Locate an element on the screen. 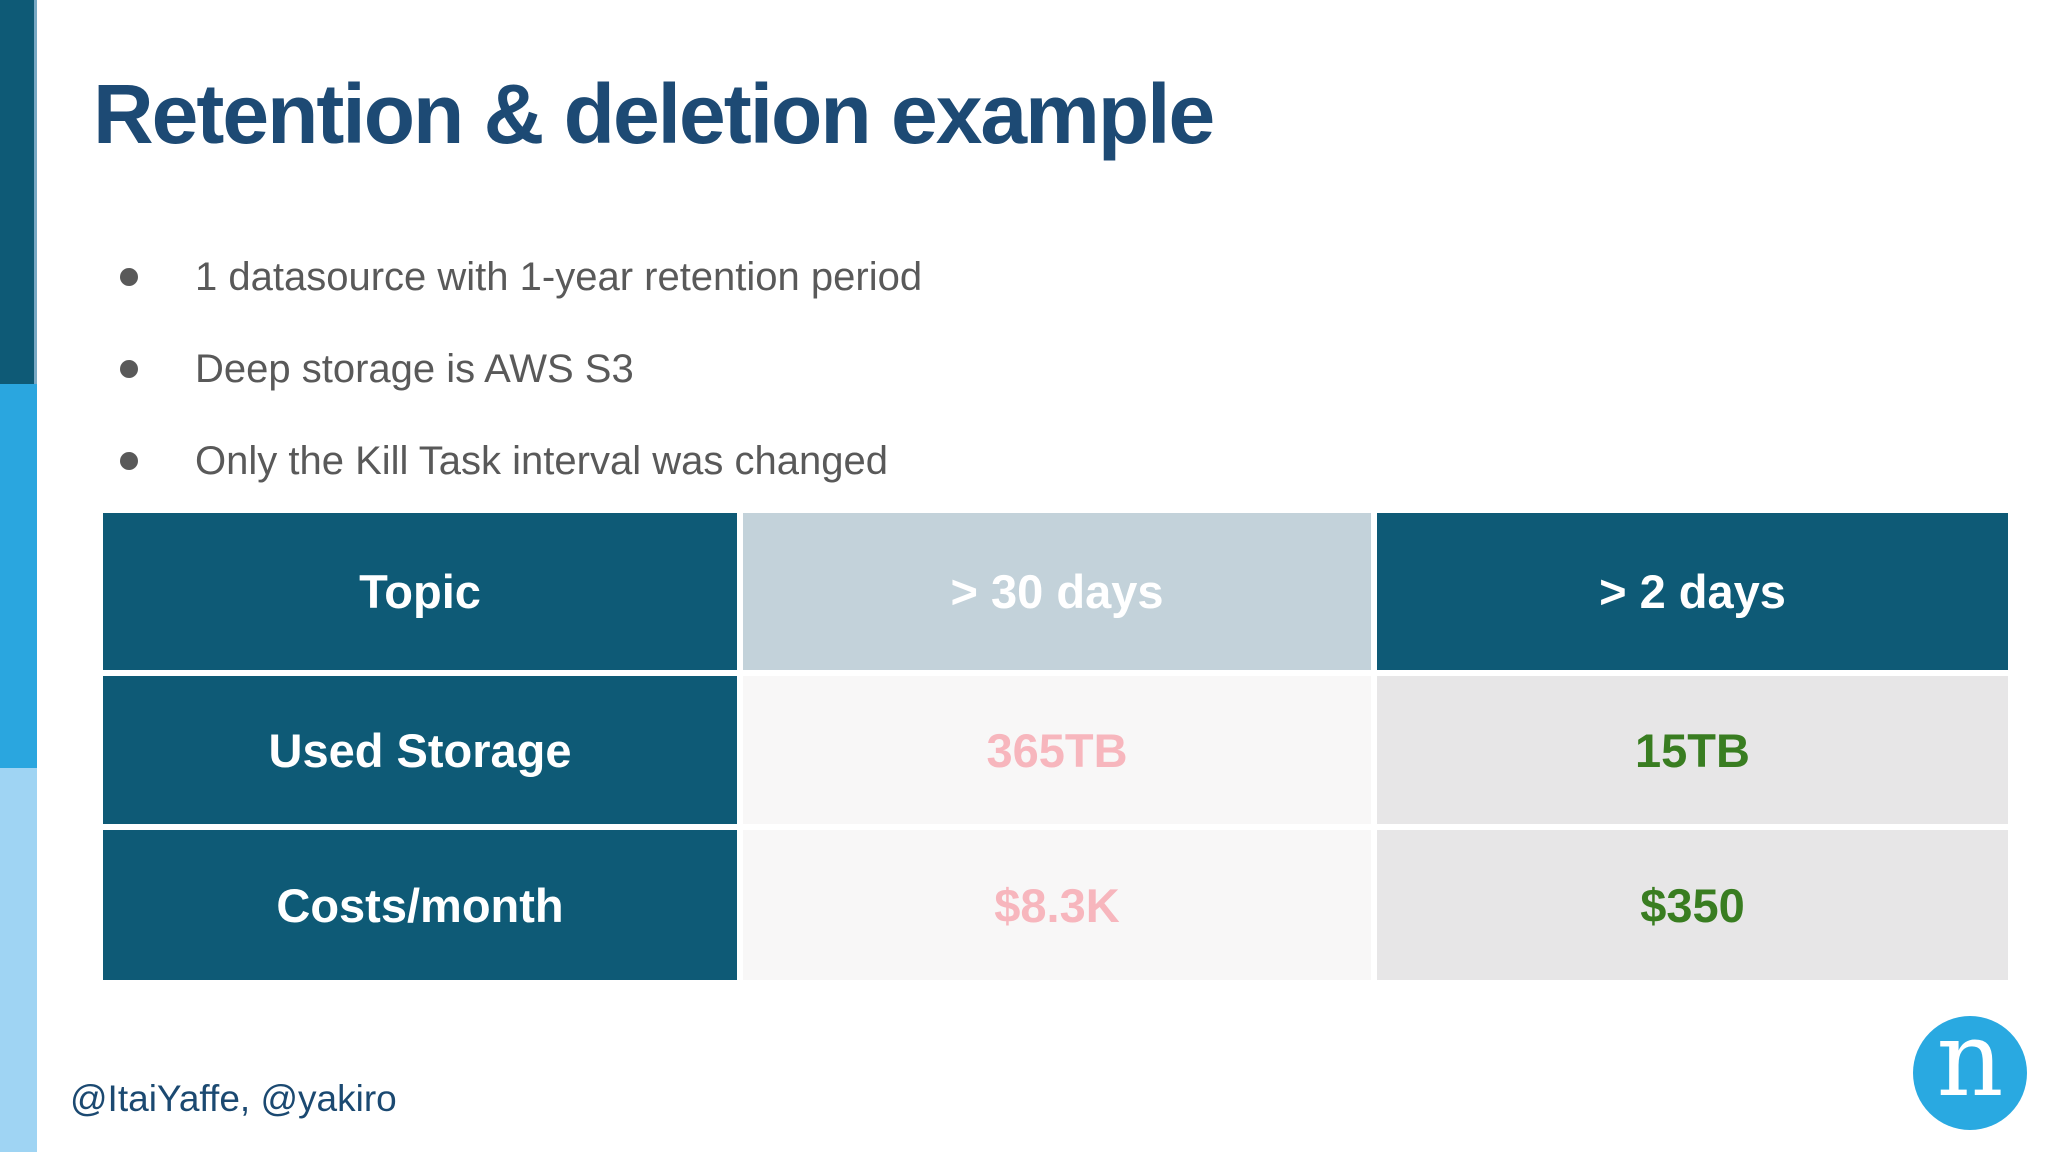  accent-bar-segment-dark is located at coordinates (18, 192).